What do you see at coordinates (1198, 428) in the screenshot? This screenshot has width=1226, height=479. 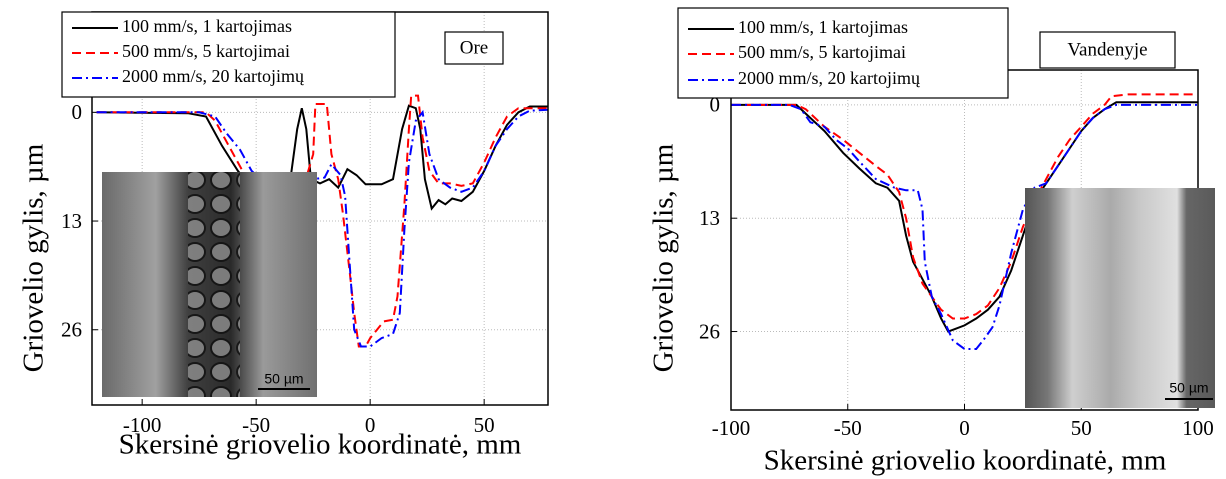 I see `x-tick-label: 100` at bounding box center [1198, 428].